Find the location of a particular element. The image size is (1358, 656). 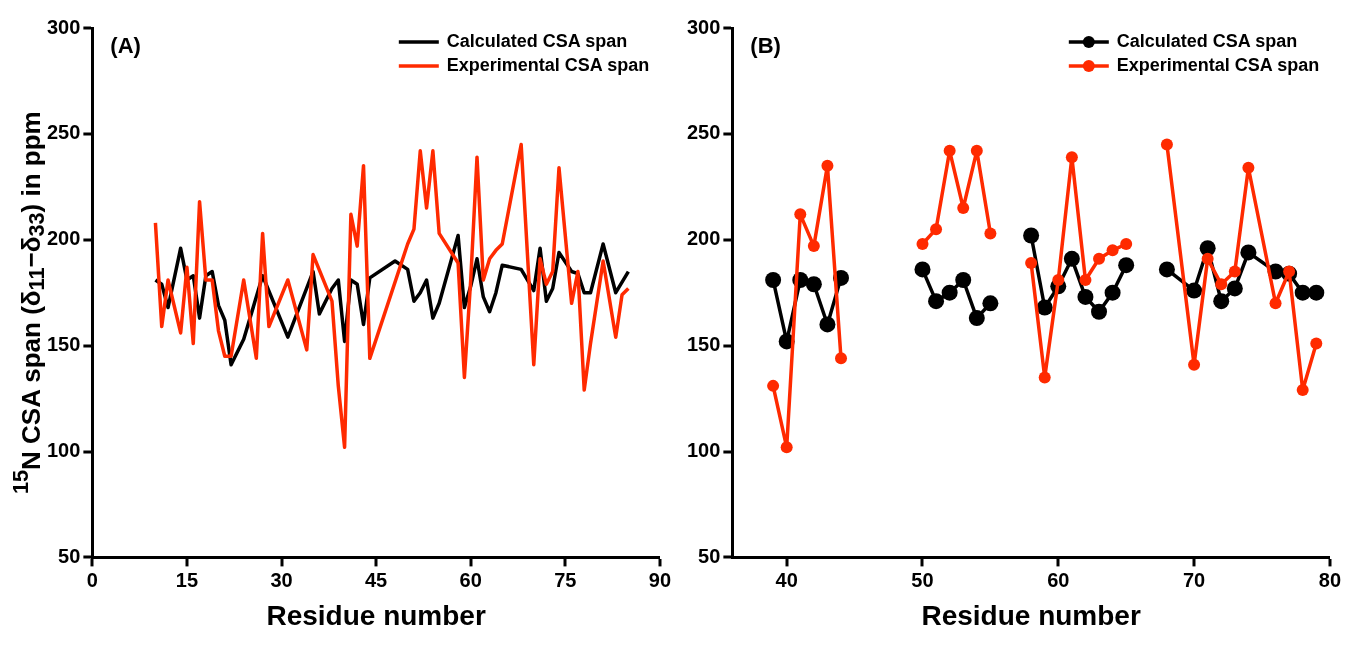

annotation: (B) is located at coordinates (765, 46).